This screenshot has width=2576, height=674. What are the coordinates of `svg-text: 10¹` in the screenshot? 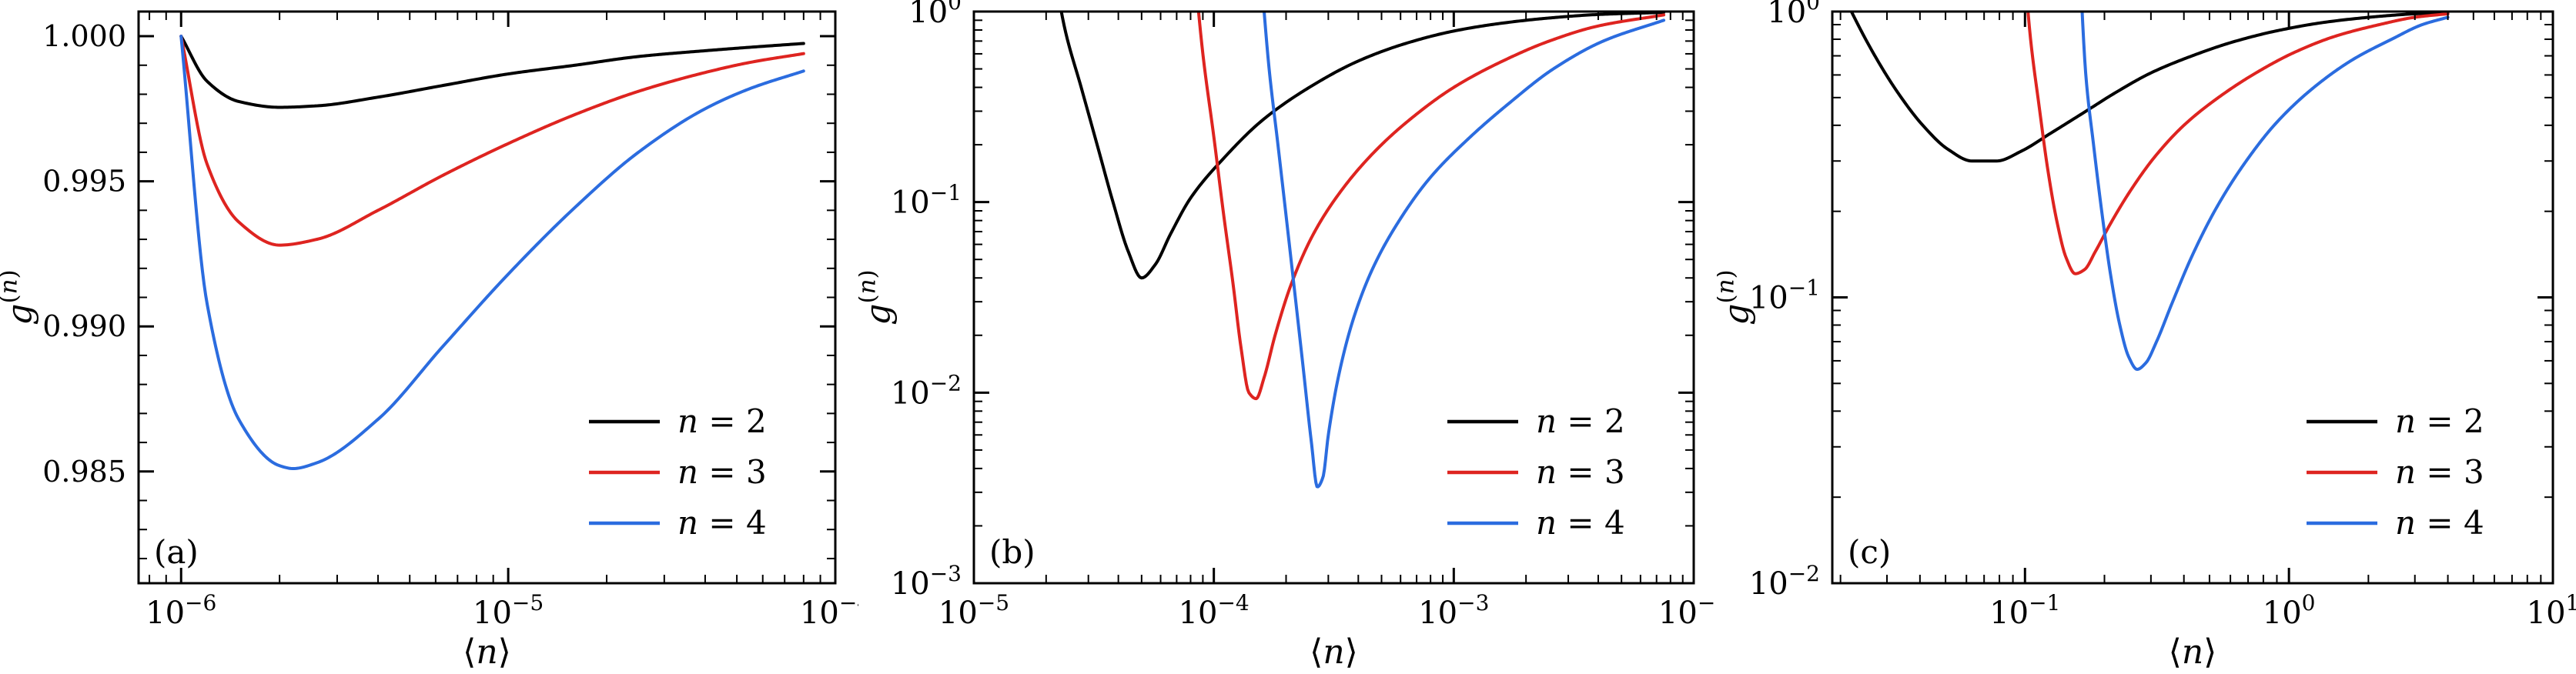 It's located at (2552, 610).